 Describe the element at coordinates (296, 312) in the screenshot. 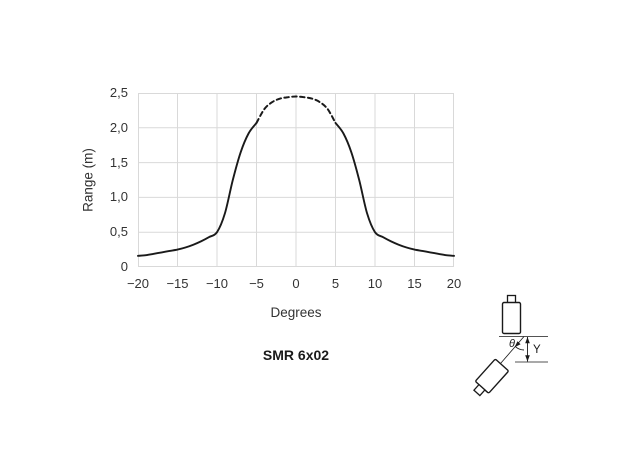

I see `x-axis-title: Degrees` at that location.